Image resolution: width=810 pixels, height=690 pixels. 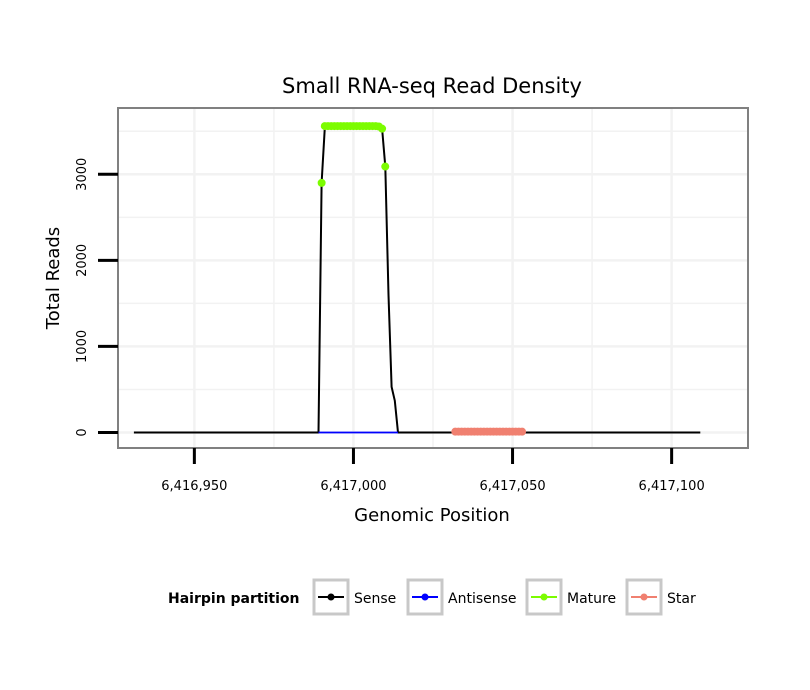 What do you see at coordinates (432, 86) in the screenshot?
I see `chart-title: Small RNA-seq Read Density` at bounding box center [432, 86].